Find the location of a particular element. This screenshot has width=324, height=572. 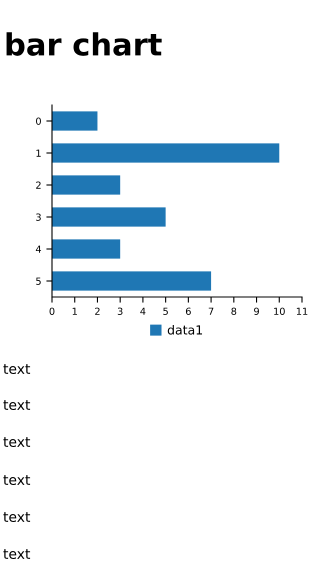

x-tick-label: 7 is located at coordinates (211, 311).